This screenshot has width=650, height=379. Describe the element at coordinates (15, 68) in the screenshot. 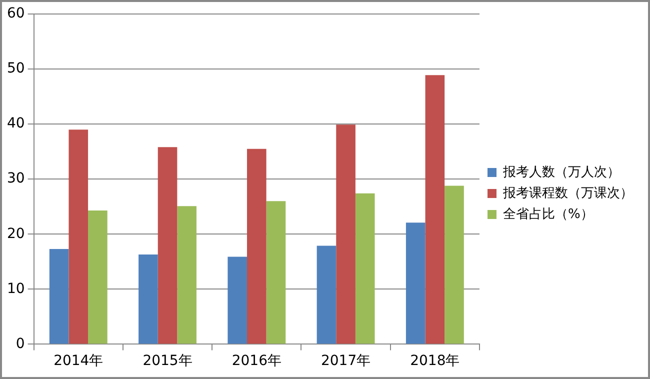

I see `y-tick-label: 50` at that location.